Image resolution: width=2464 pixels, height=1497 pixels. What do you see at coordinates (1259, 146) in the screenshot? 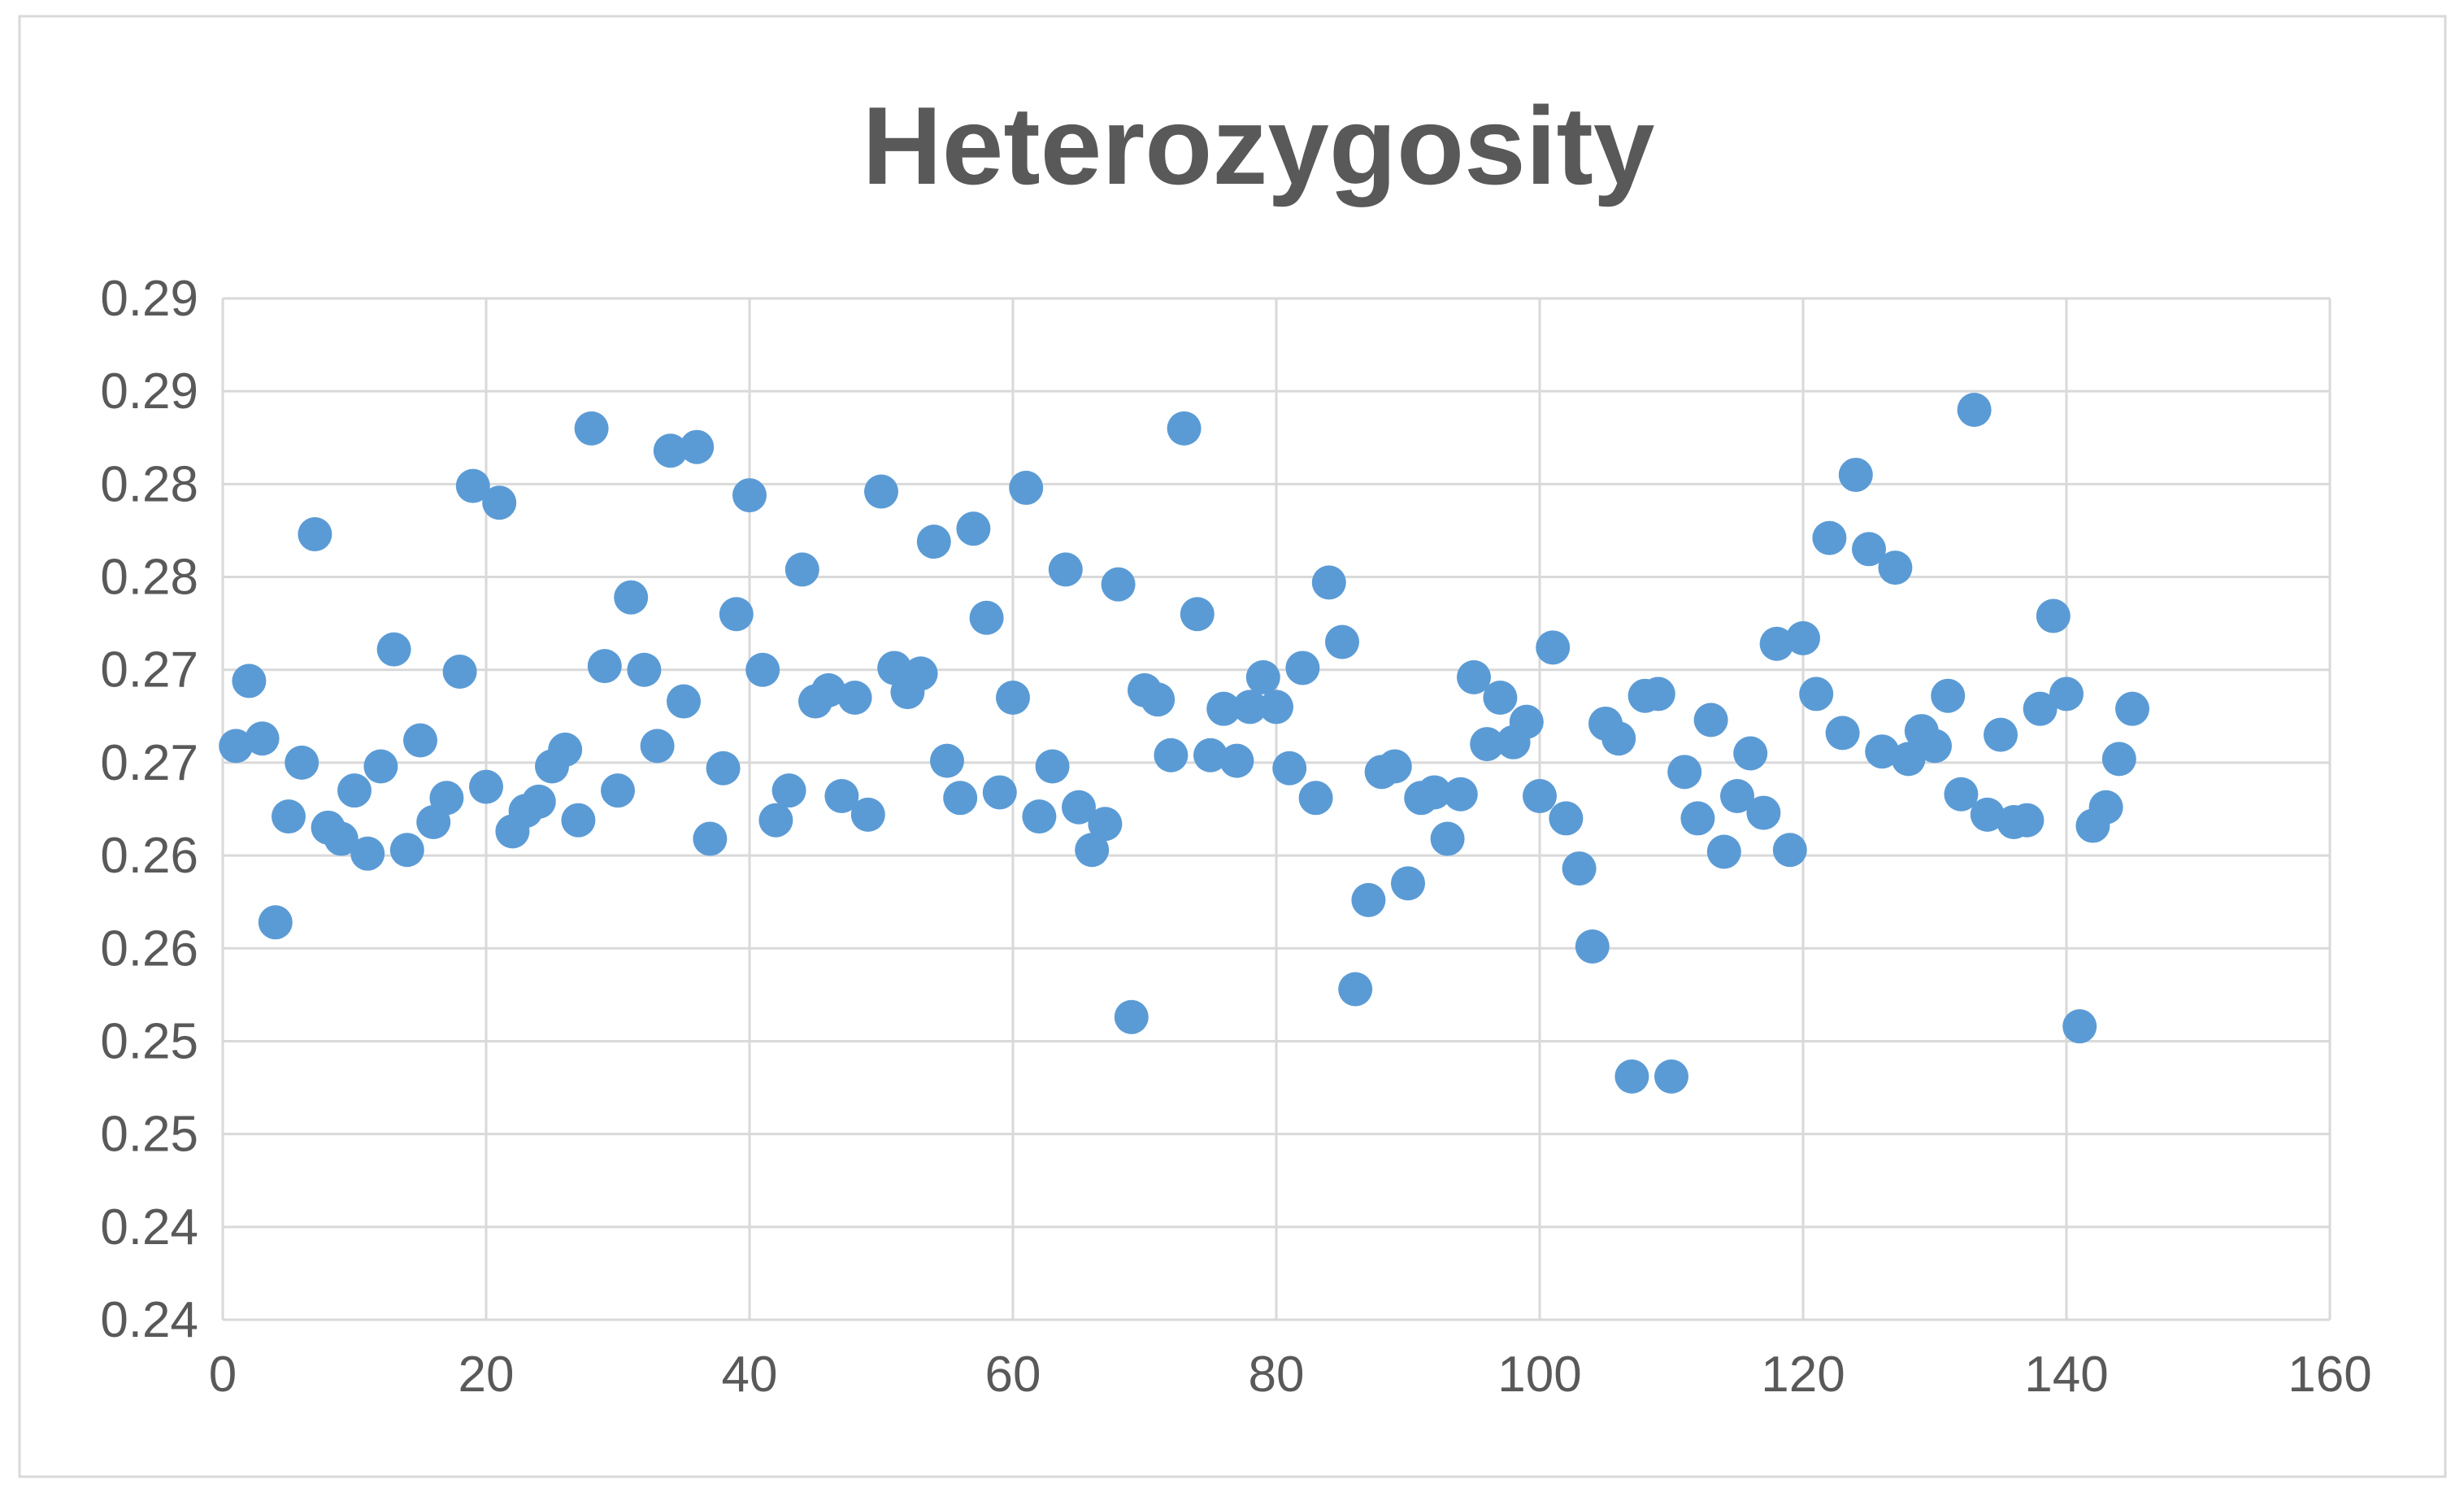
I see `chart-title: Heterozygosity` at bounding box center [1259, 146].